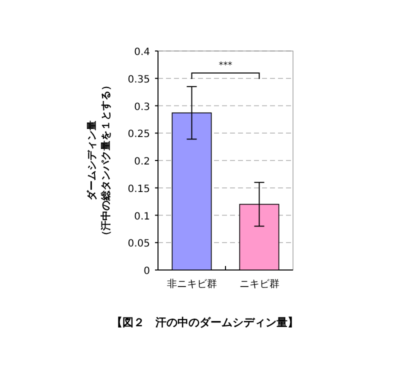 Image resolution: width=400 pixels, height=374 pixels. What do you see at coordinates (139, 189) in the screenshot?
I see `y-tick-label: 0.15` at bounding box center [139, 189].